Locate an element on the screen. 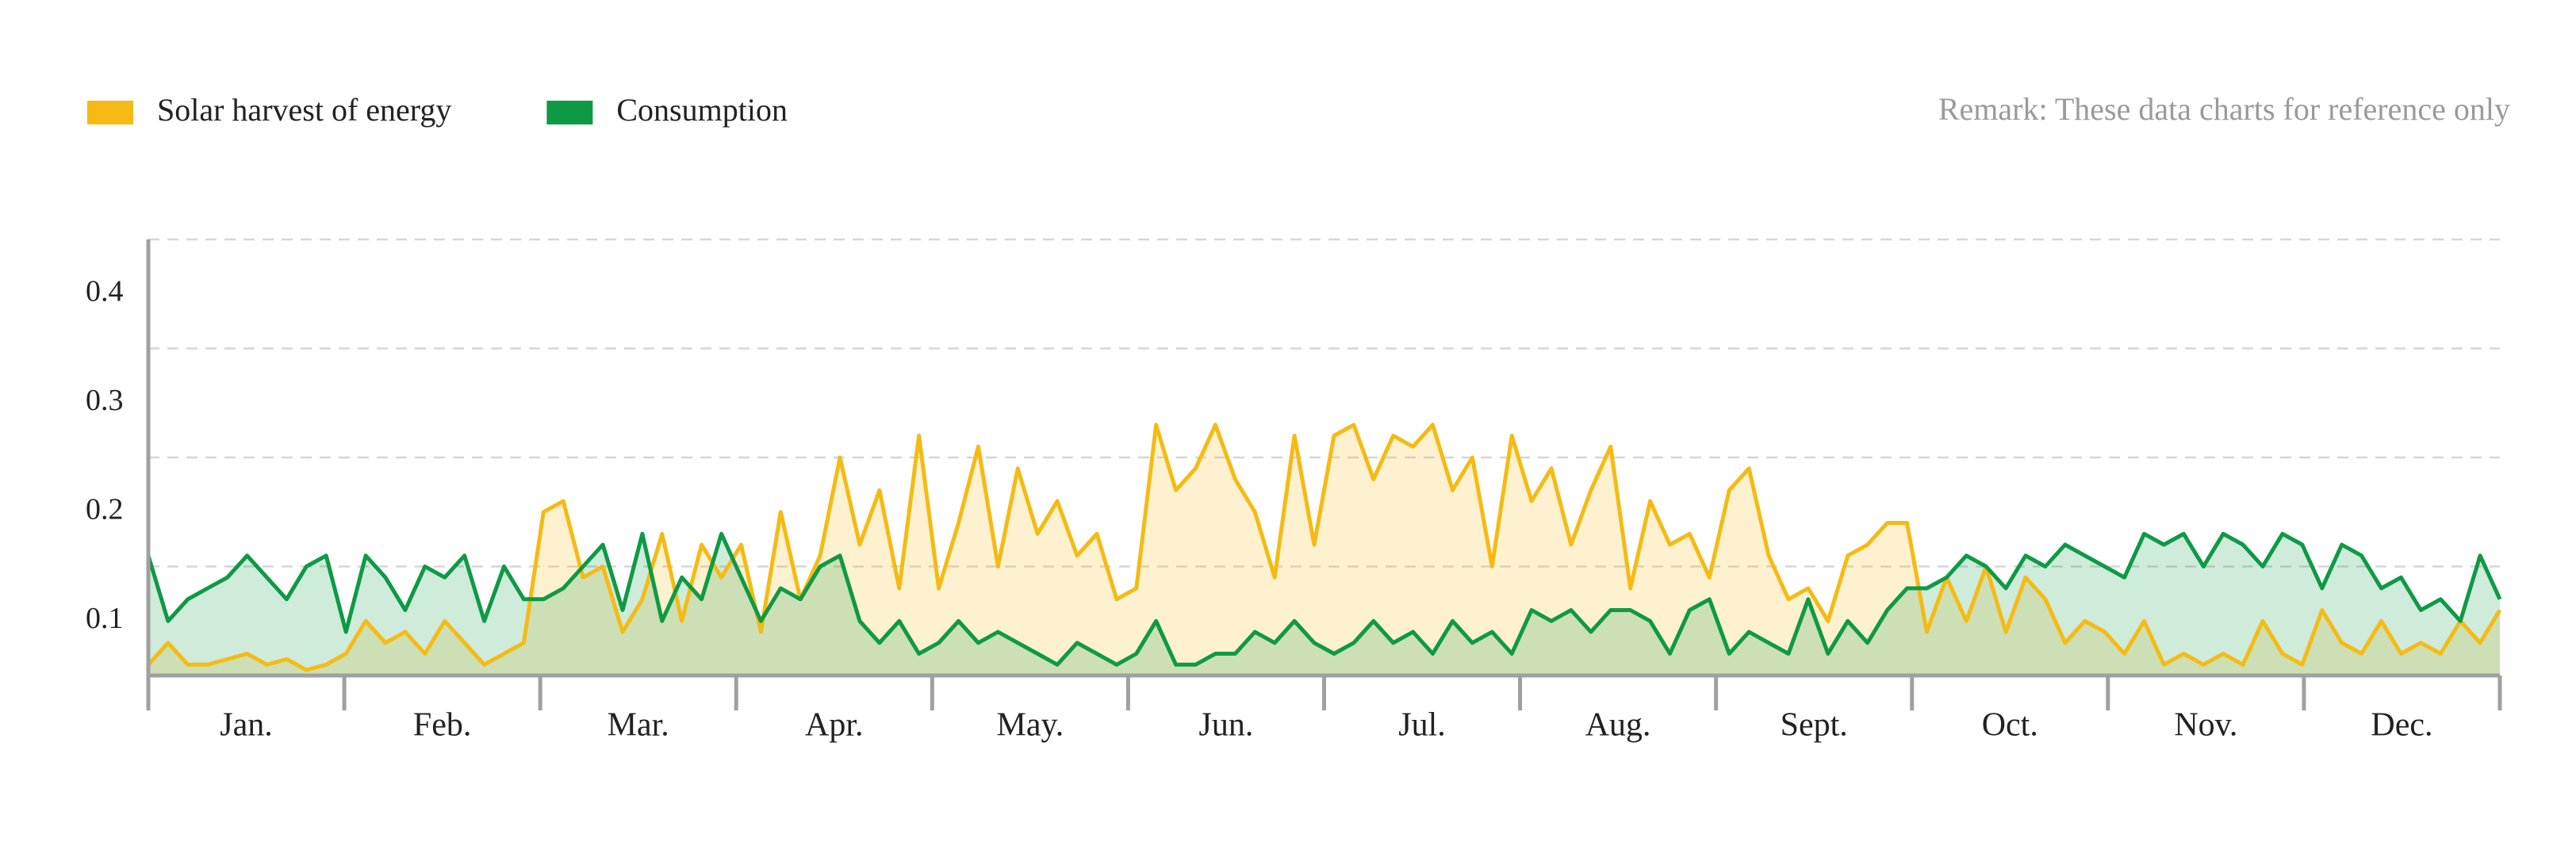 This screenshot has width=2576, height=842. x-tick-label: Mar. is located at coordinates (638, 725).